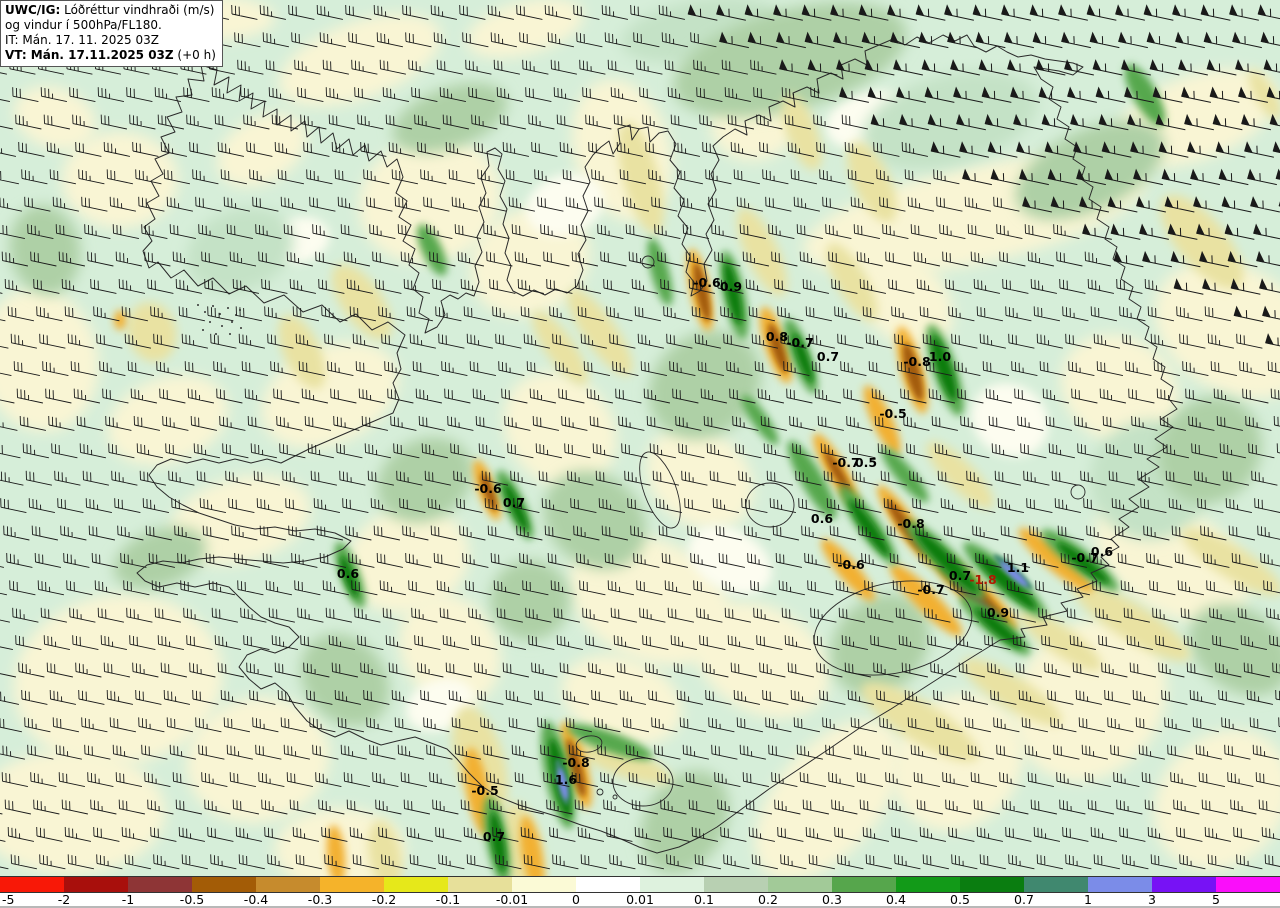 The width and height of the screenshot is (1280, 908). I want to click on colorbar-tick-label: -5, so click(8, 899).